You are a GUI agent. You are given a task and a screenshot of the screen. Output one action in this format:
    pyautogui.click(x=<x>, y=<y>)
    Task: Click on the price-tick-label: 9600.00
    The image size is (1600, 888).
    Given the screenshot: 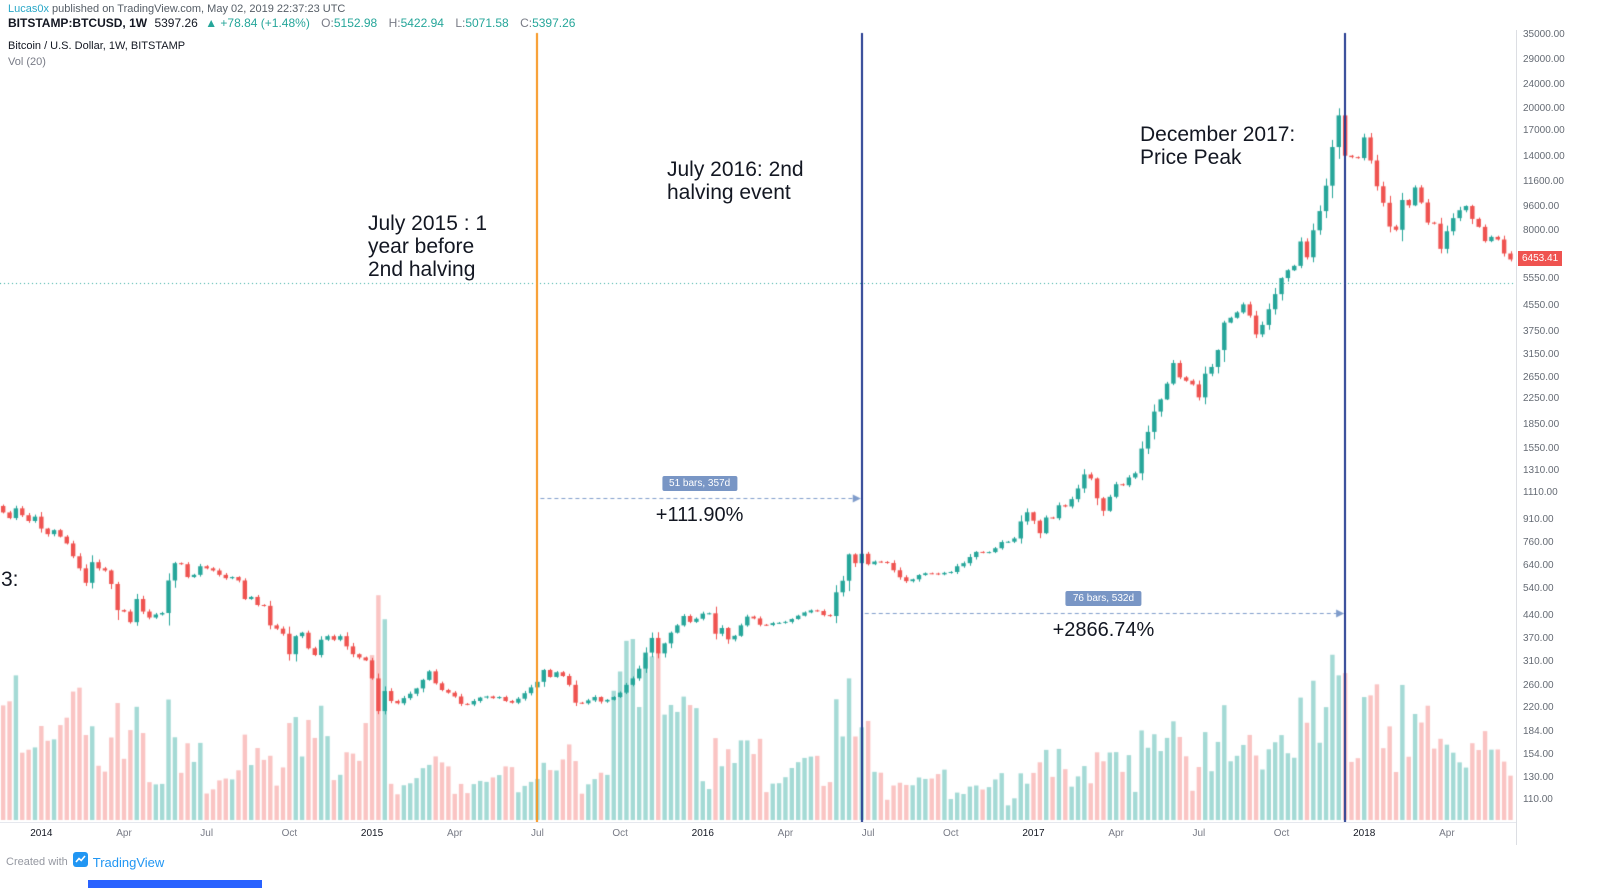 What is the action you would take?
    pyautogui.click(x=1541, y=206)
    